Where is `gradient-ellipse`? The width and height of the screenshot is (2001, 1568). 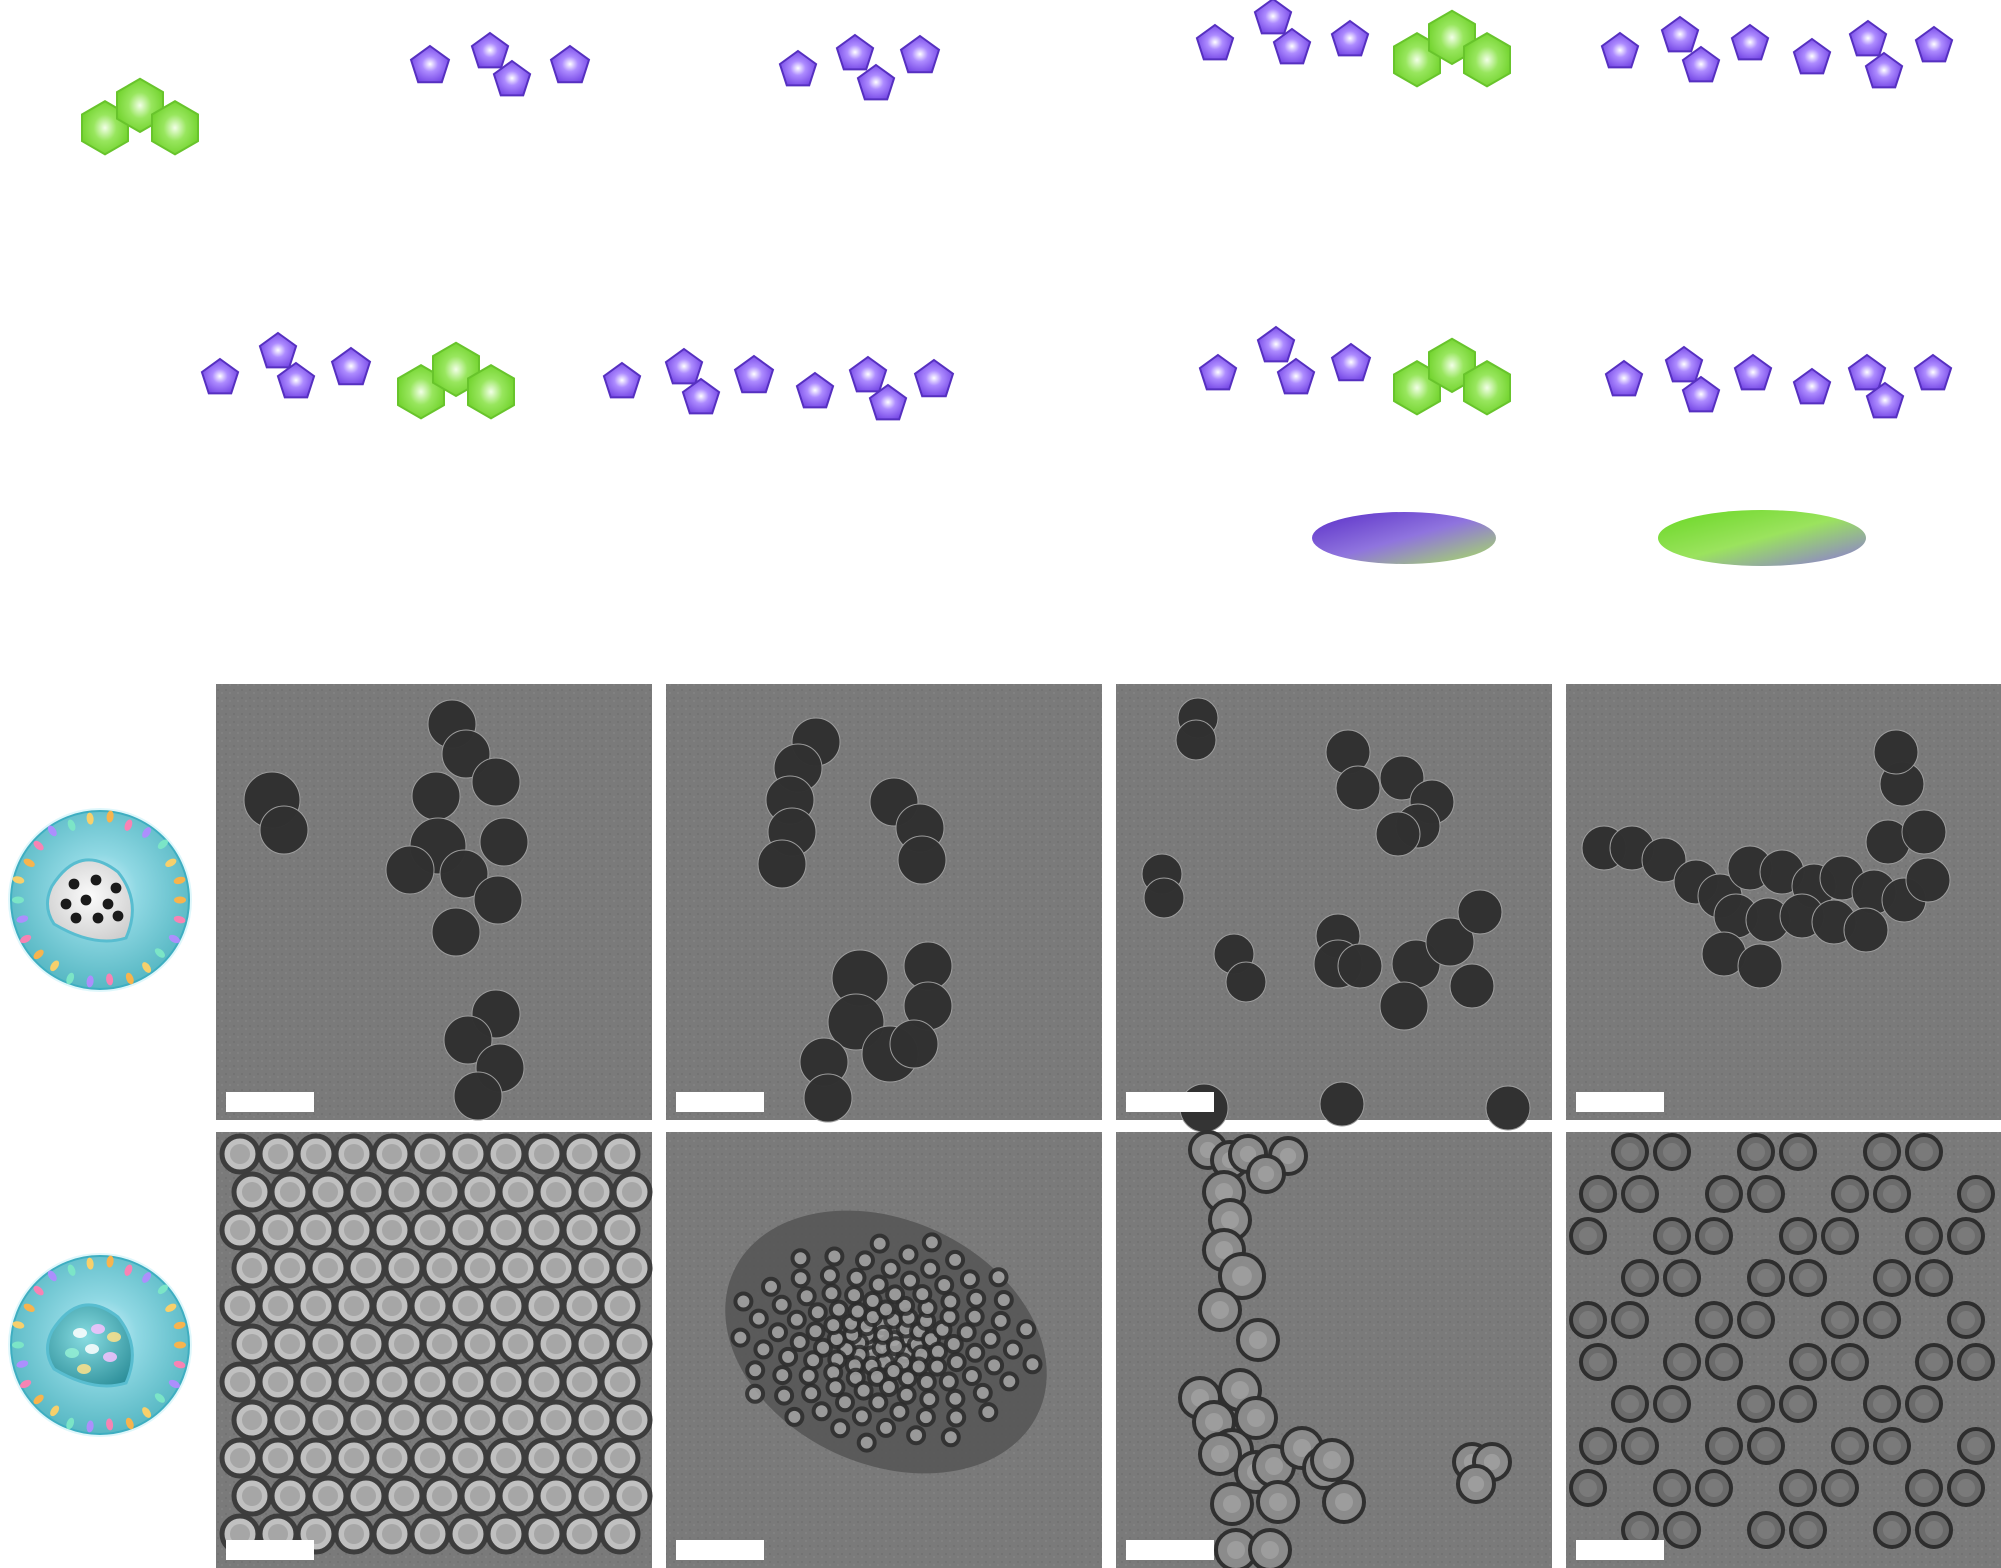 gradient-ellipse is located at coordinates (1404, 538).